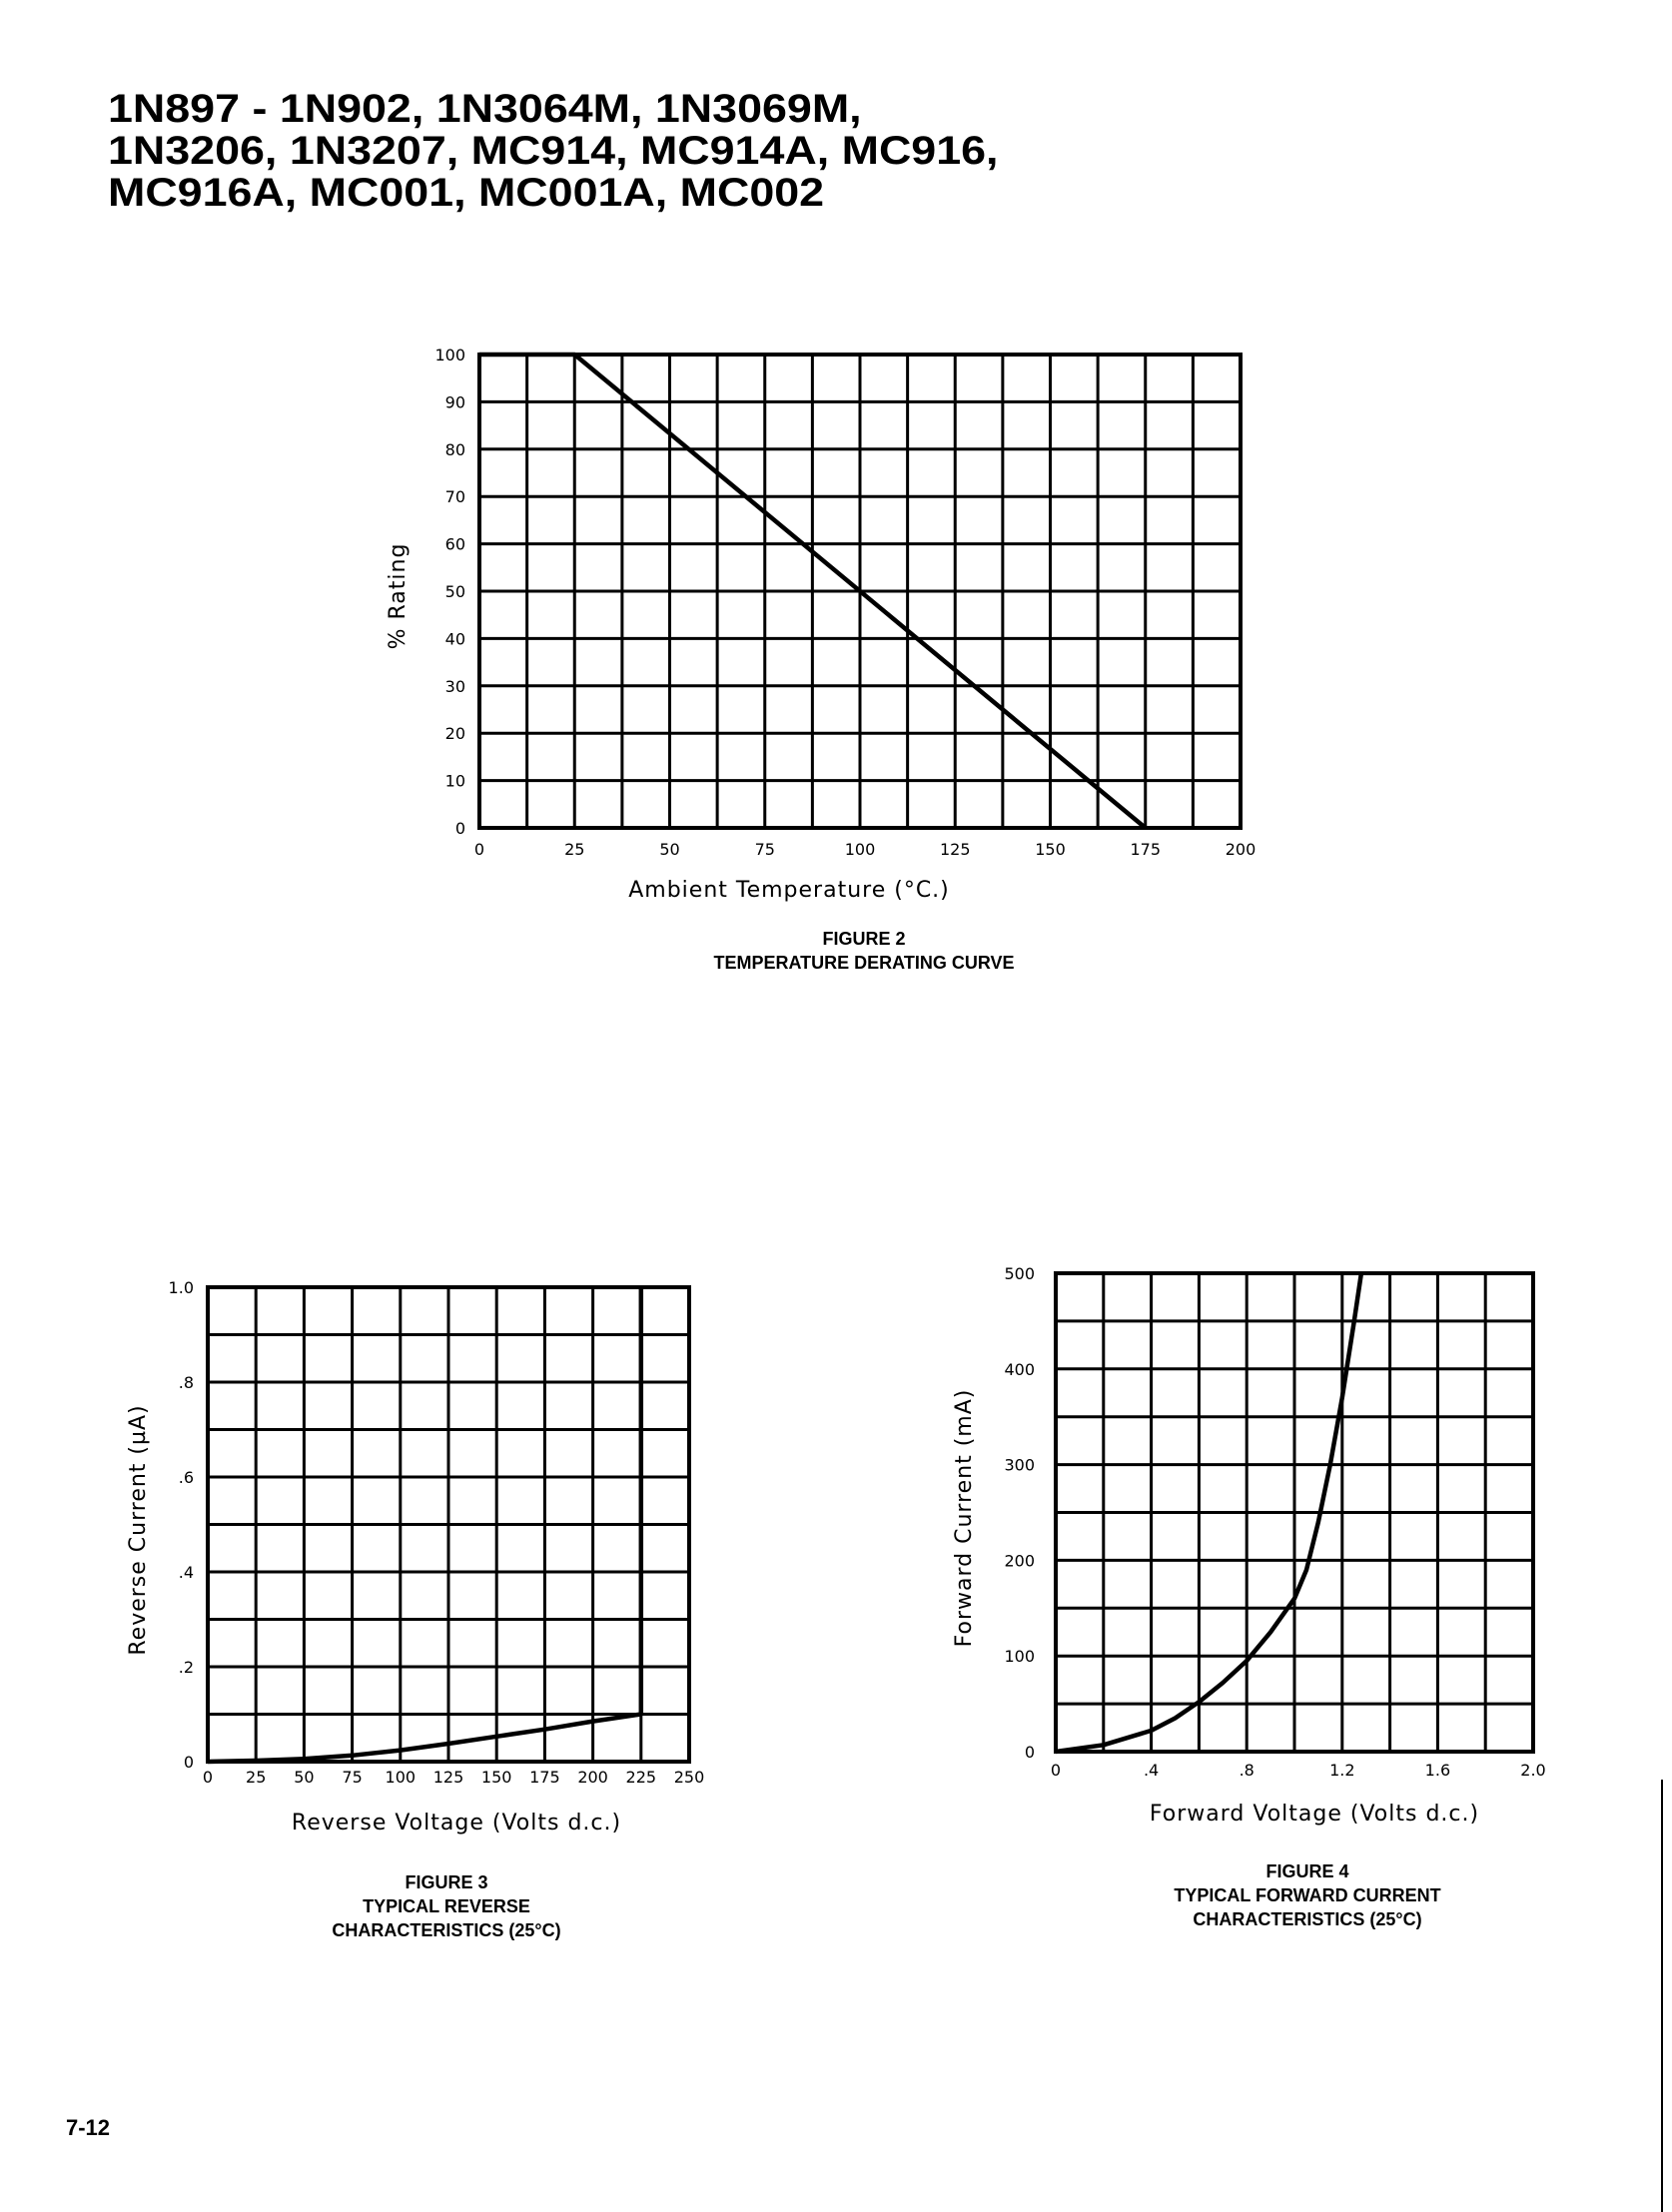 The height and width of the screenshot is (2212, 1672). I want to click on figure-4-tick-labels: 0 .4 .8 1.2 1.6 2.0 0 100 200 300 400 500, so click(1274, 1522).